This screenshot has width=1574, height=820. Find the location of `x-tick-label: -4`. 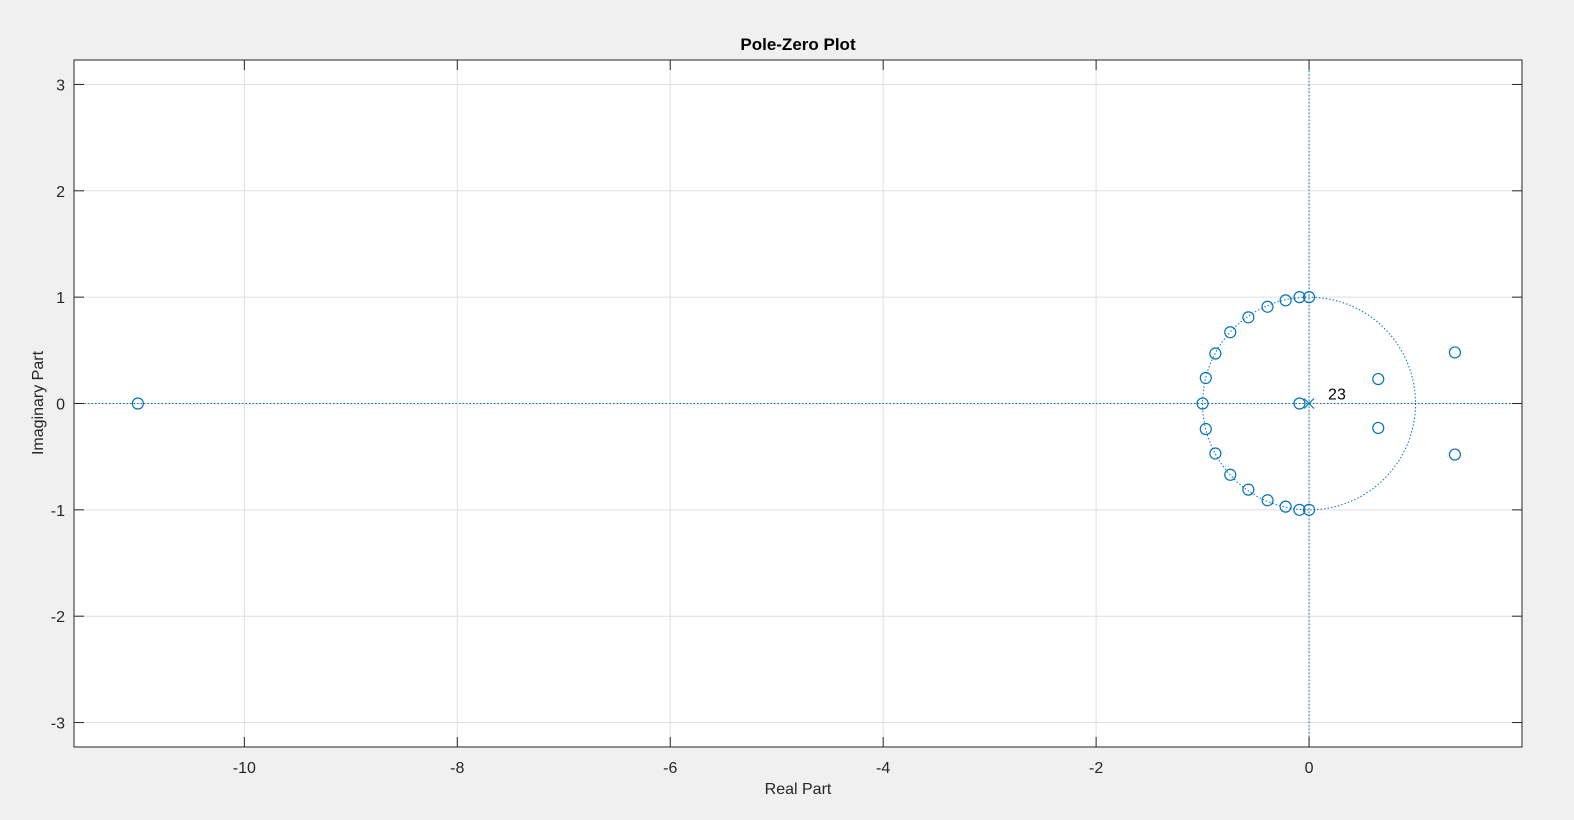

x-tick-label: -4 is located at coordinates (883, 768).